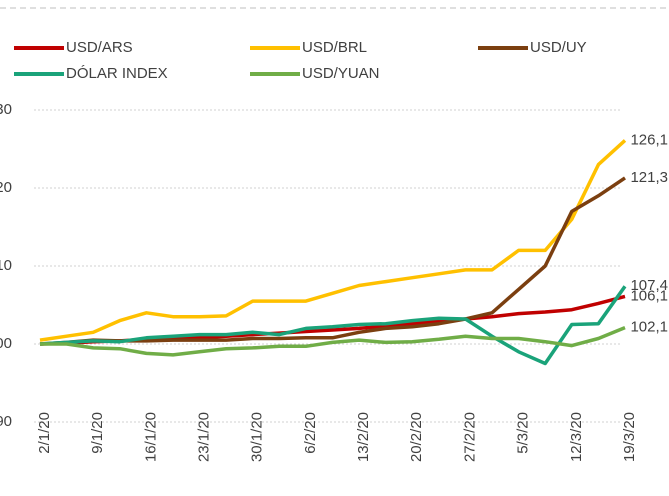  I want to click on x-tick-label: 5/3/20, so click(523, 433).